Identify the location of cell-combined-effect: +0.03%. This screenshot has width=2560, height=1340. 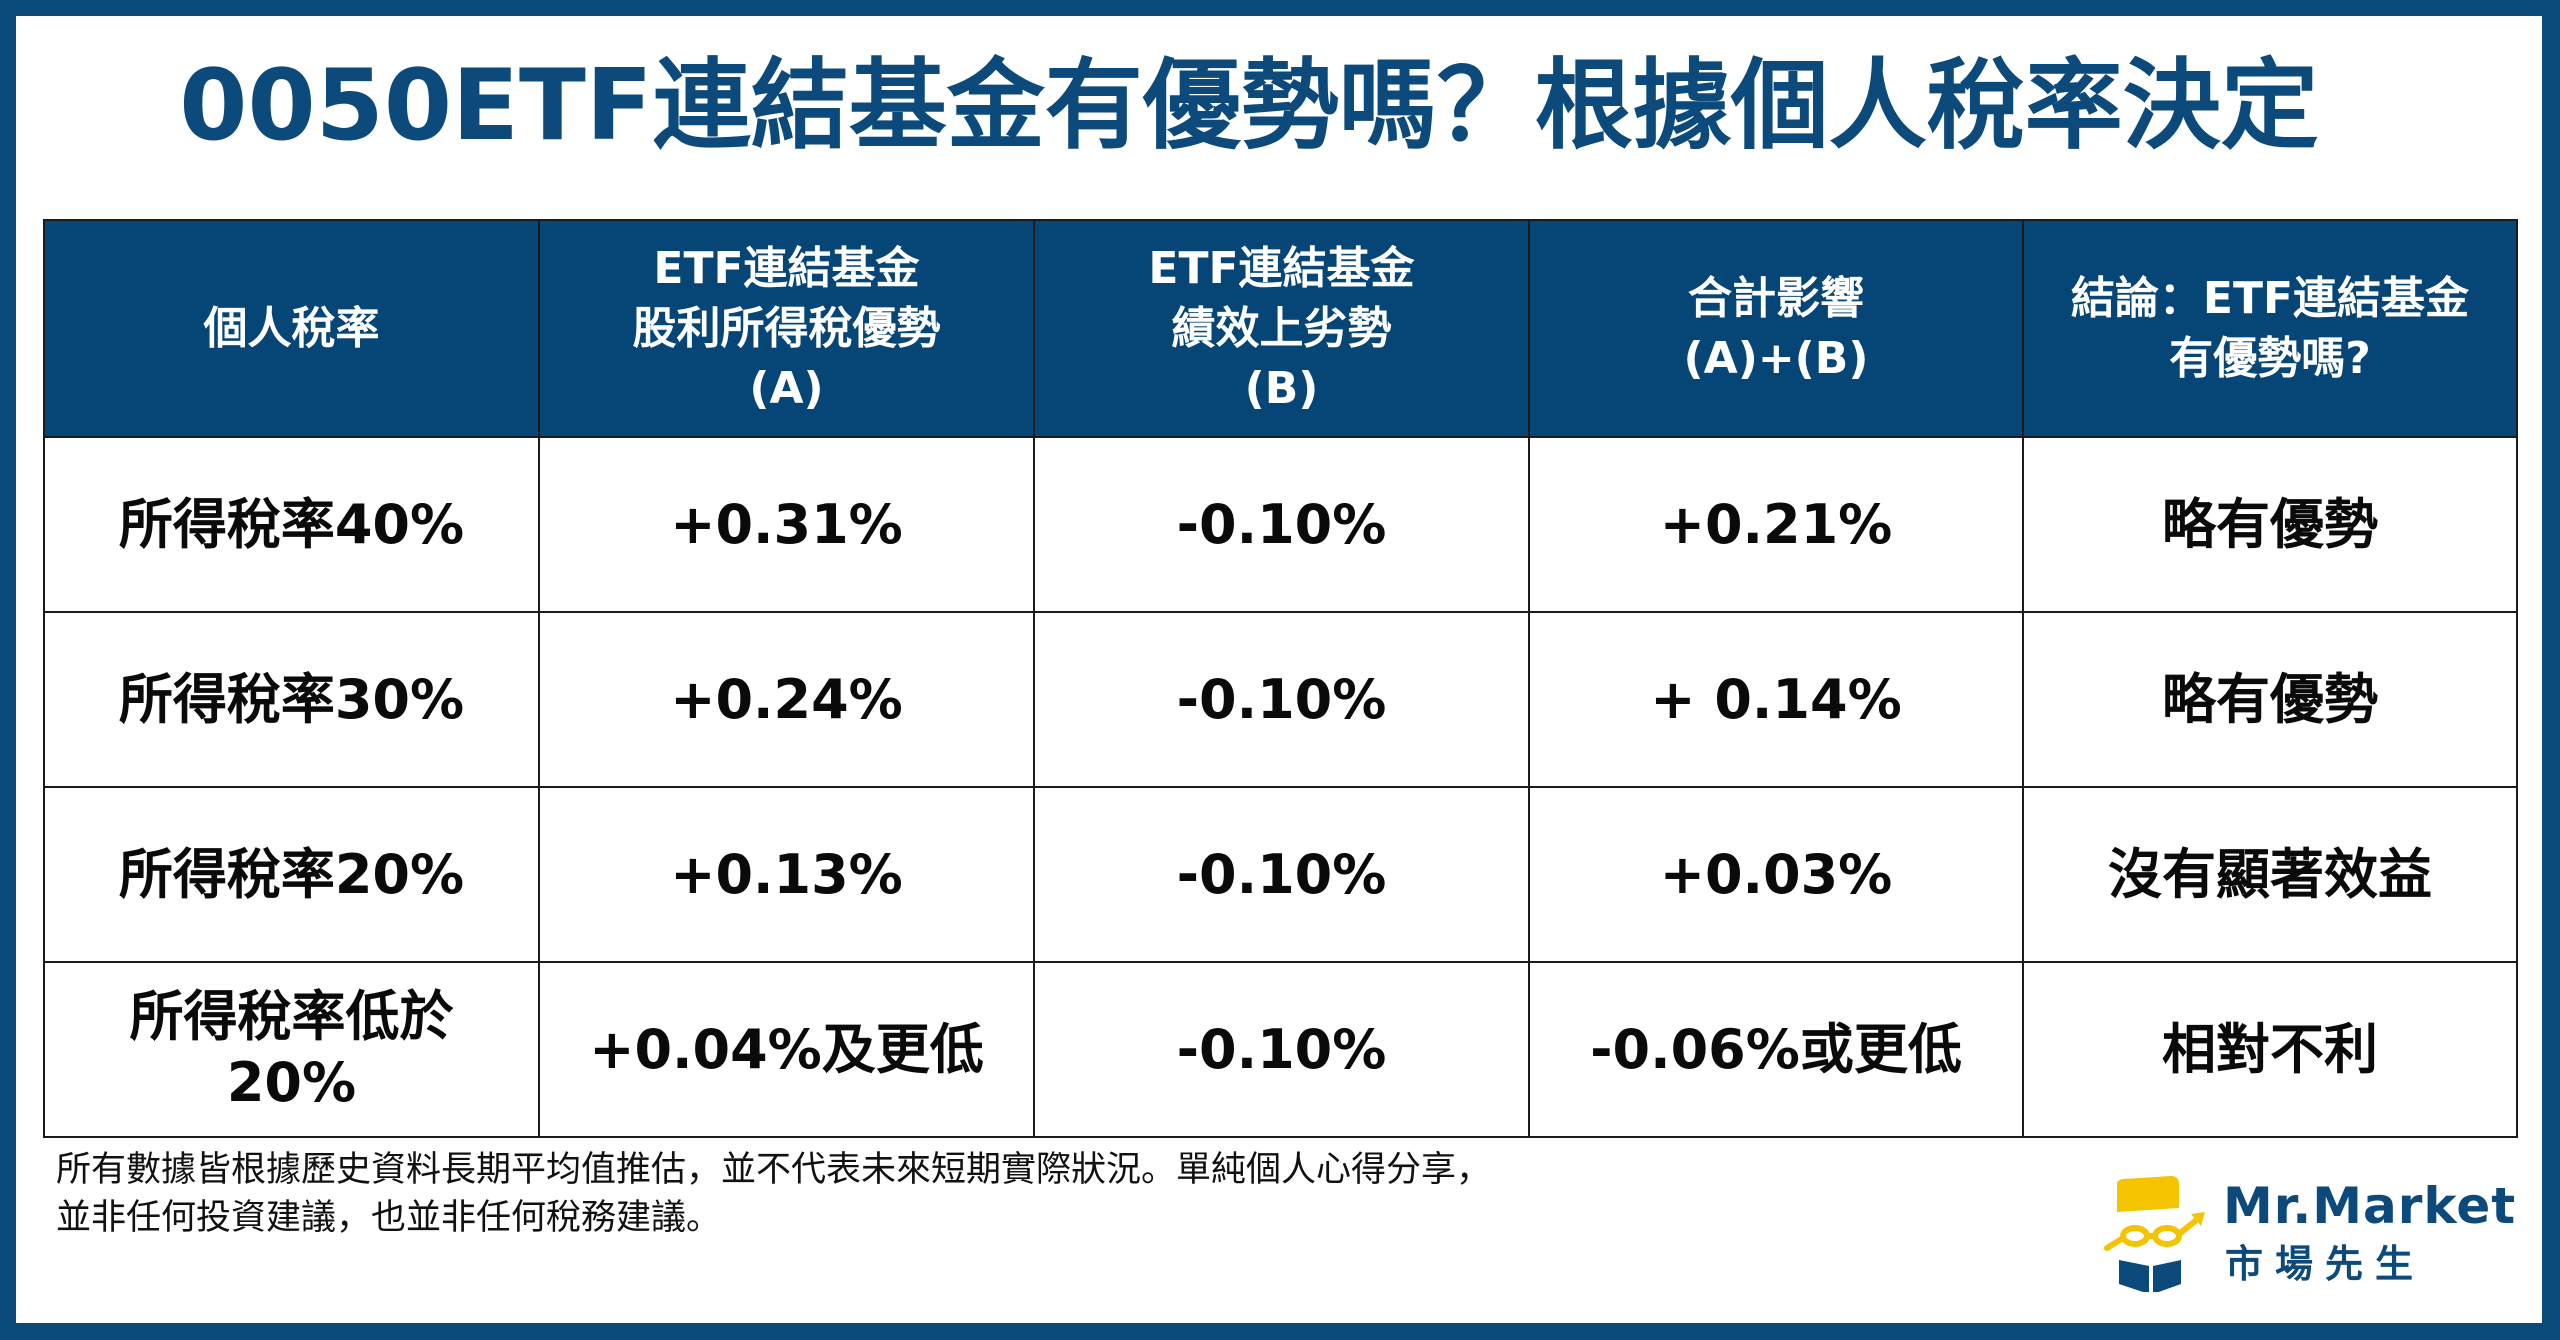
(1776, 874).